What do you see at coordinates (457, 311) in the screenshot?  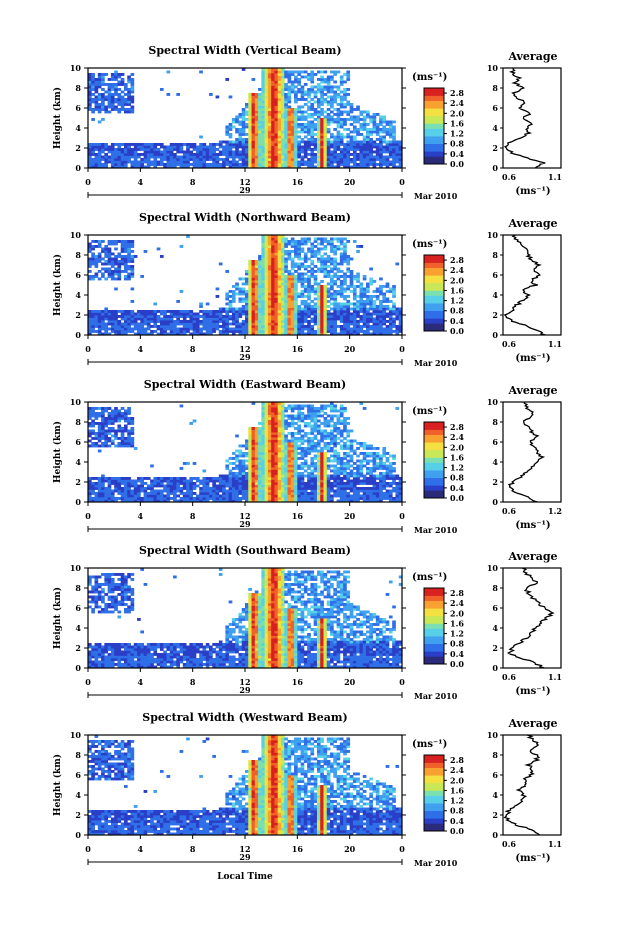 I see `colorbar-tick-label: 0.8` at bounding box center [457, 311].